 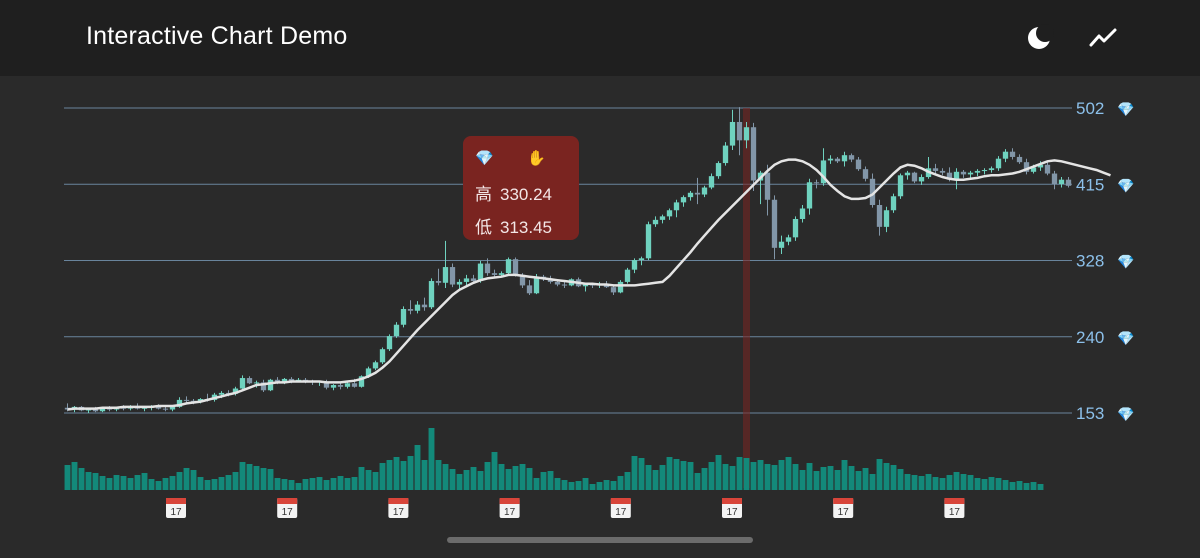 I want to click on home-indicator, so click(x=600, y=540).